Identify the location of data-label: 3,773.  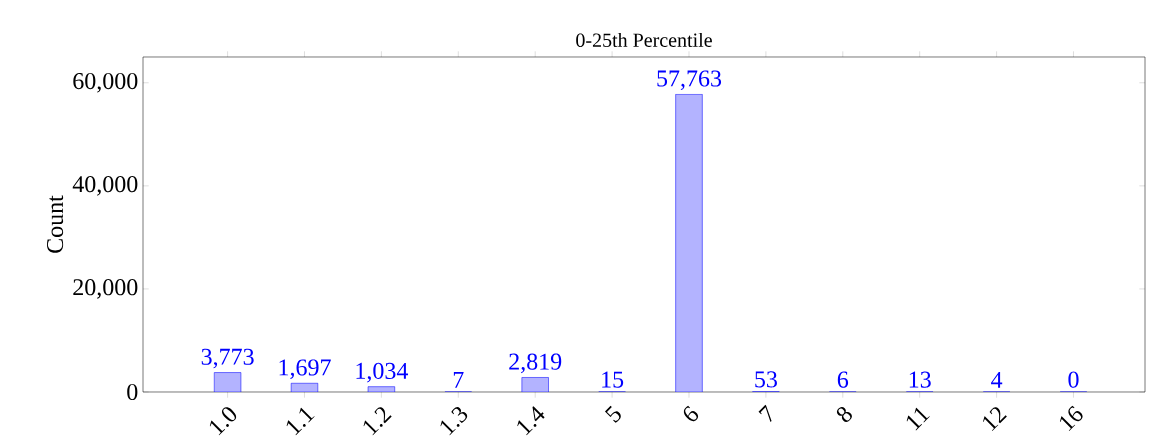
(227, 358).